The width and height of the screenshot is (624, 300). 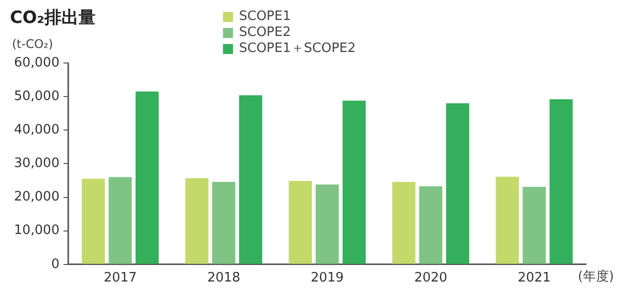 What do you see at coordinates (33, 44) in the screenshot?
I see `y-axis-title: (t-CO₂)` at bounding box center [33, 44].